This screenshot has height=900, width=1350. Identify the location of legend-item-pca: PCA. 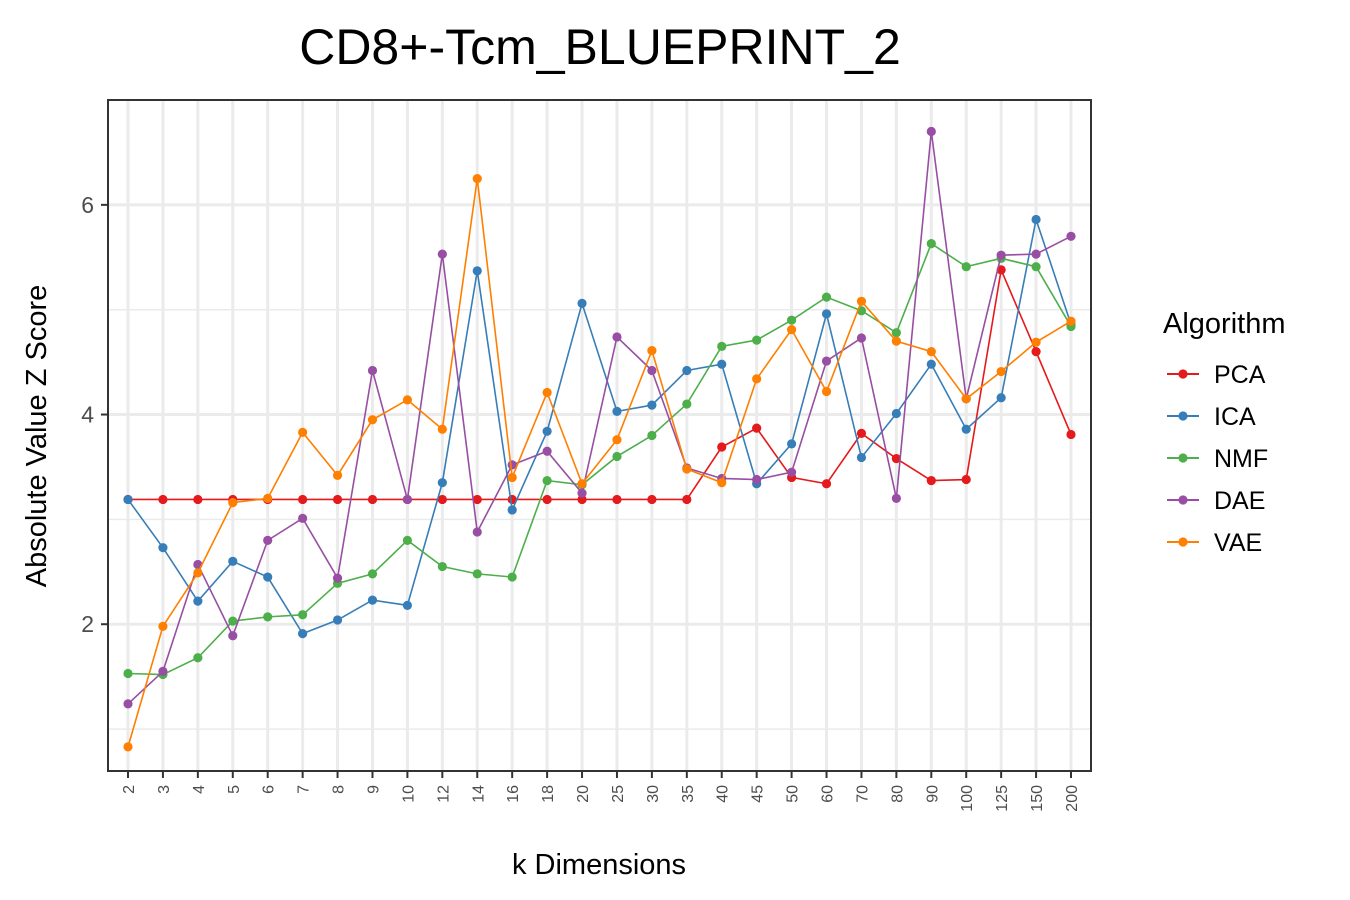
(1216, 375).